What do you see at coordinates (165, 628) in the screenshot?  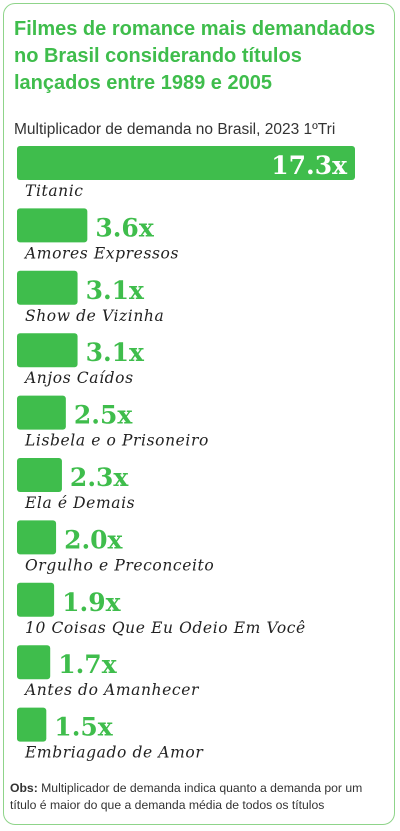 I see `category-label-8: 10 Coisas Que Eu Odeio Em Você` at bounding box center [165, 628].